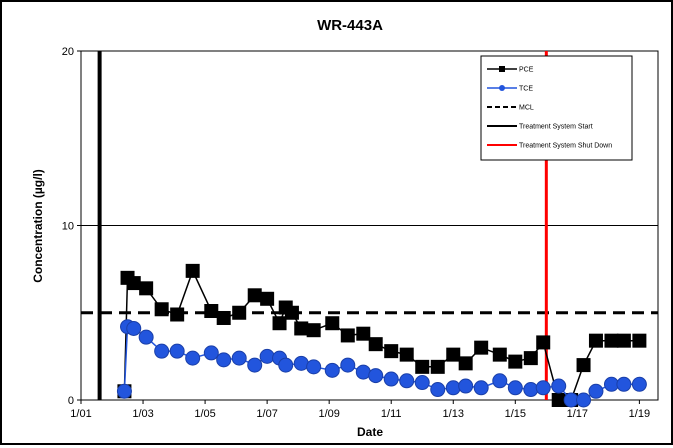  I want to click on x-tick-label: 1/17, so click(577, 414).